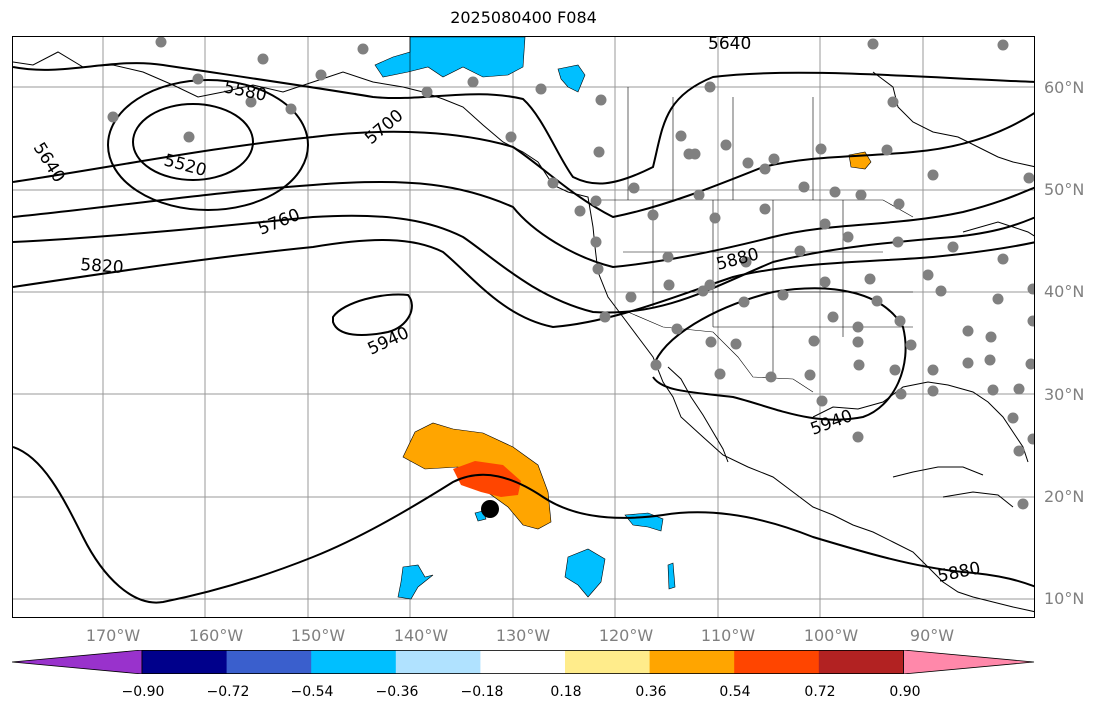  I want to click on contour-label: 5880, so click(959, 572).